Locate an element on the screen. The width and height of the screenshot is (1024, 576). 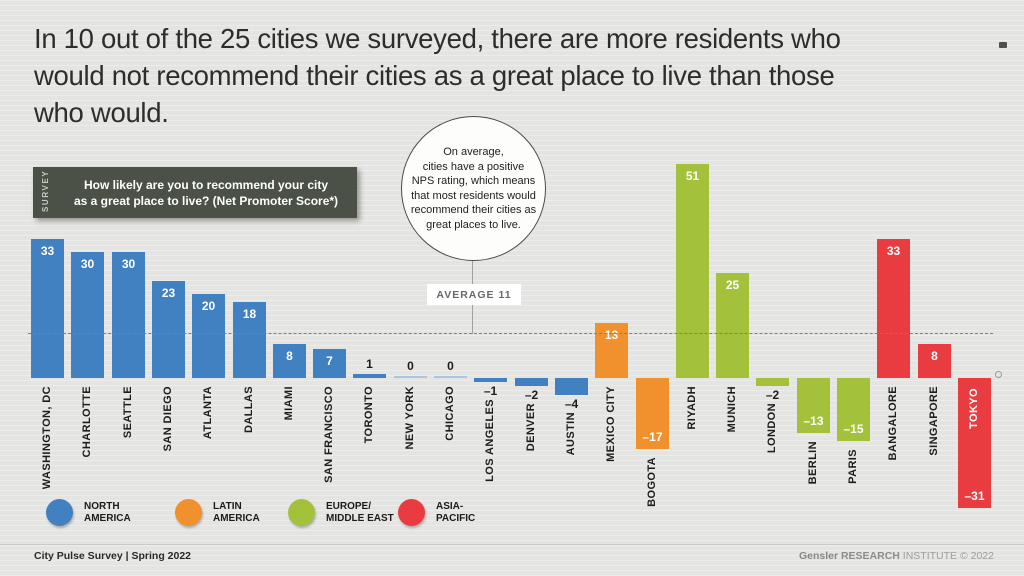
value-label-denver: –2 is located at coordinates (531, 395).